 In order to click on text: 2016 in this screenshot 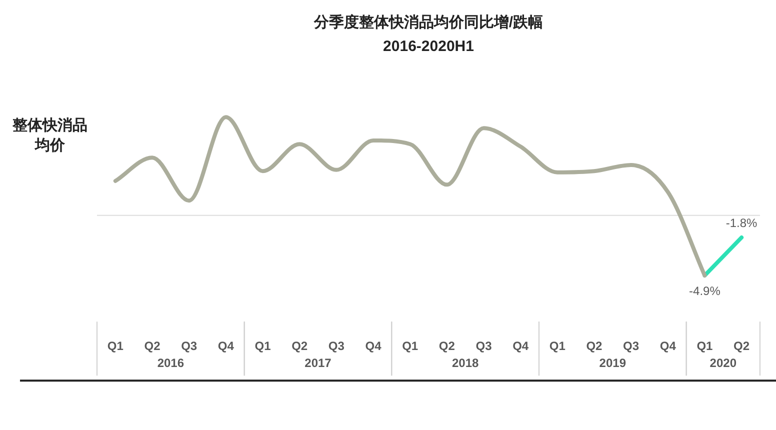, I will do `click(170, 363)`.